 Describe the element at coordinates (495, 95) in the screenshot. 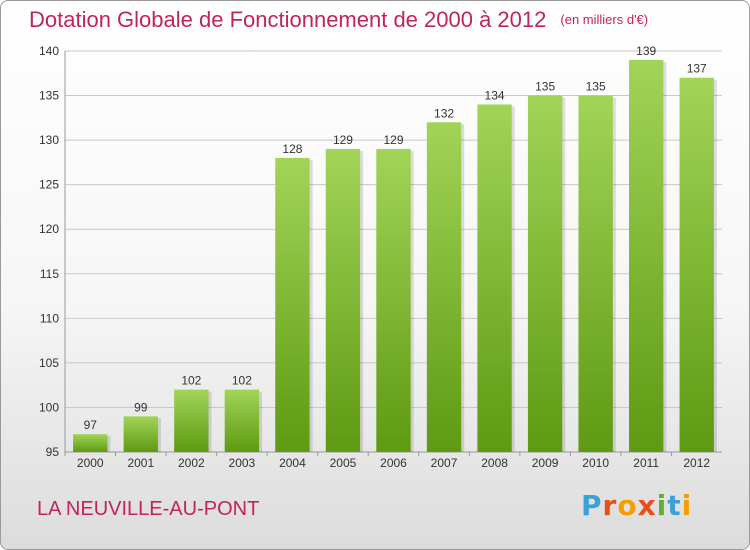

I see `data-label: 134` at that location.